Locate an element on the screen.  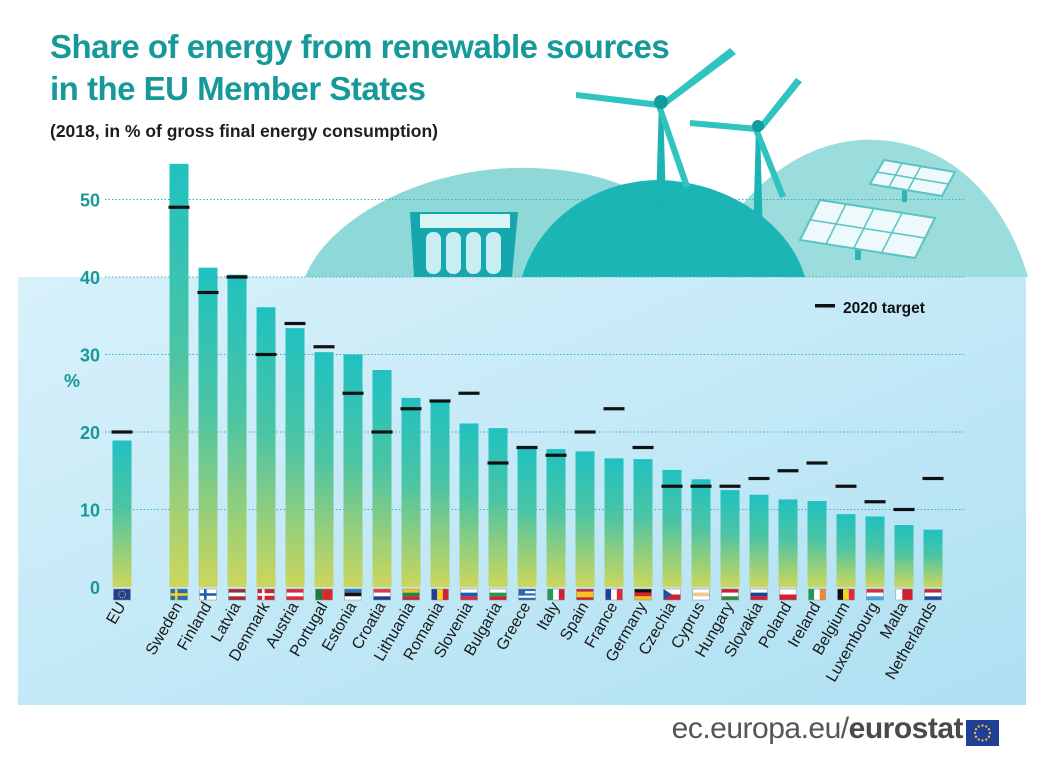
source-domain: ec.europa.eu/ is located at coordinates (760, 728).